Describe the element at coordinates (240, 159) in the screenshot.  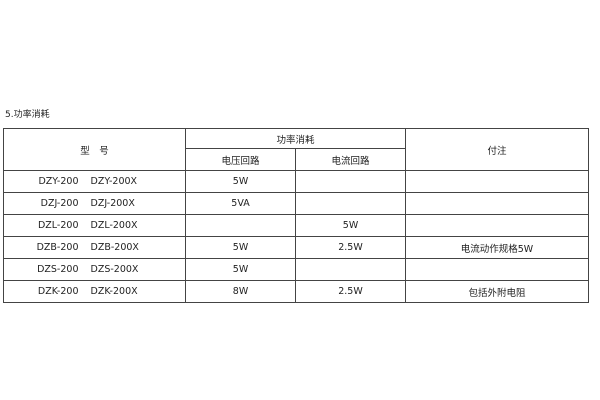
I see `header-voltage-circuit: 电压回路` at that location.